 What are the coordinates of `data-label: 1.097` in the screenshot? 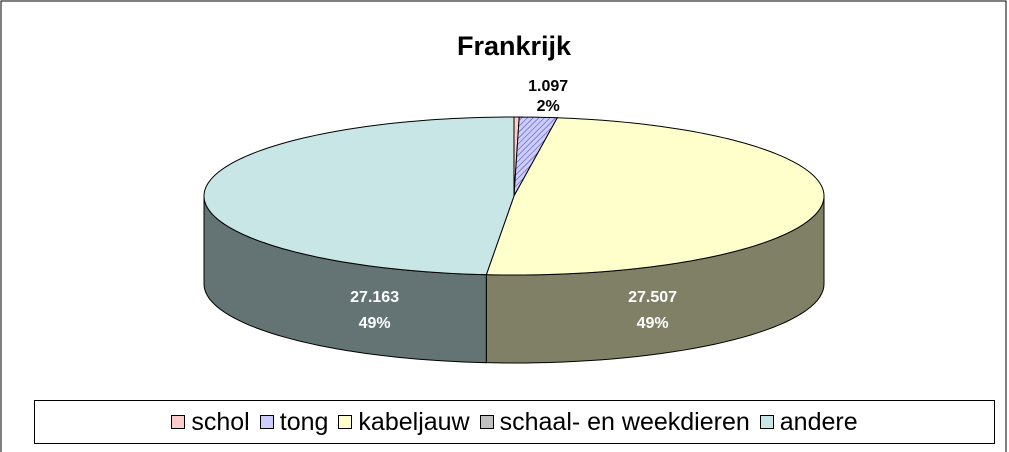 It's located at (548, 86).